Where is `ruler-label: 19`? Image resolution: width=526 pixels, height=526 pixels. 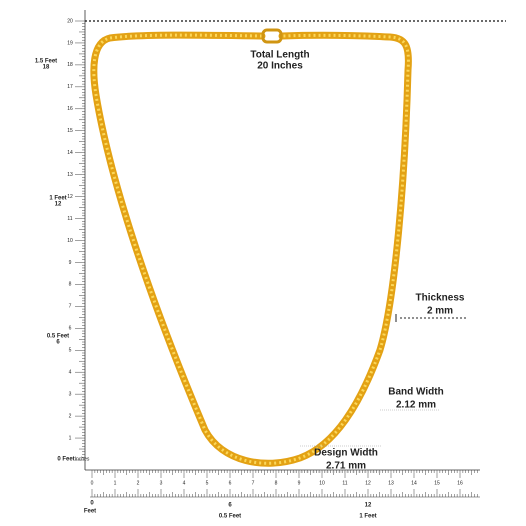 ruler-label: 19 is located at coordinates (70, 43).